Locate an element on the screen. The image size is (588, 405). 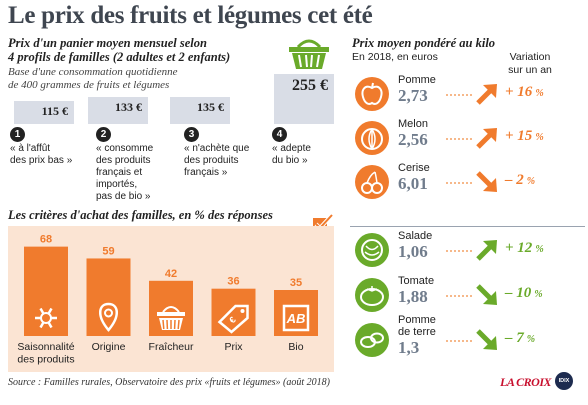
variation-number: – 10 is located at coordinates (518, 293).